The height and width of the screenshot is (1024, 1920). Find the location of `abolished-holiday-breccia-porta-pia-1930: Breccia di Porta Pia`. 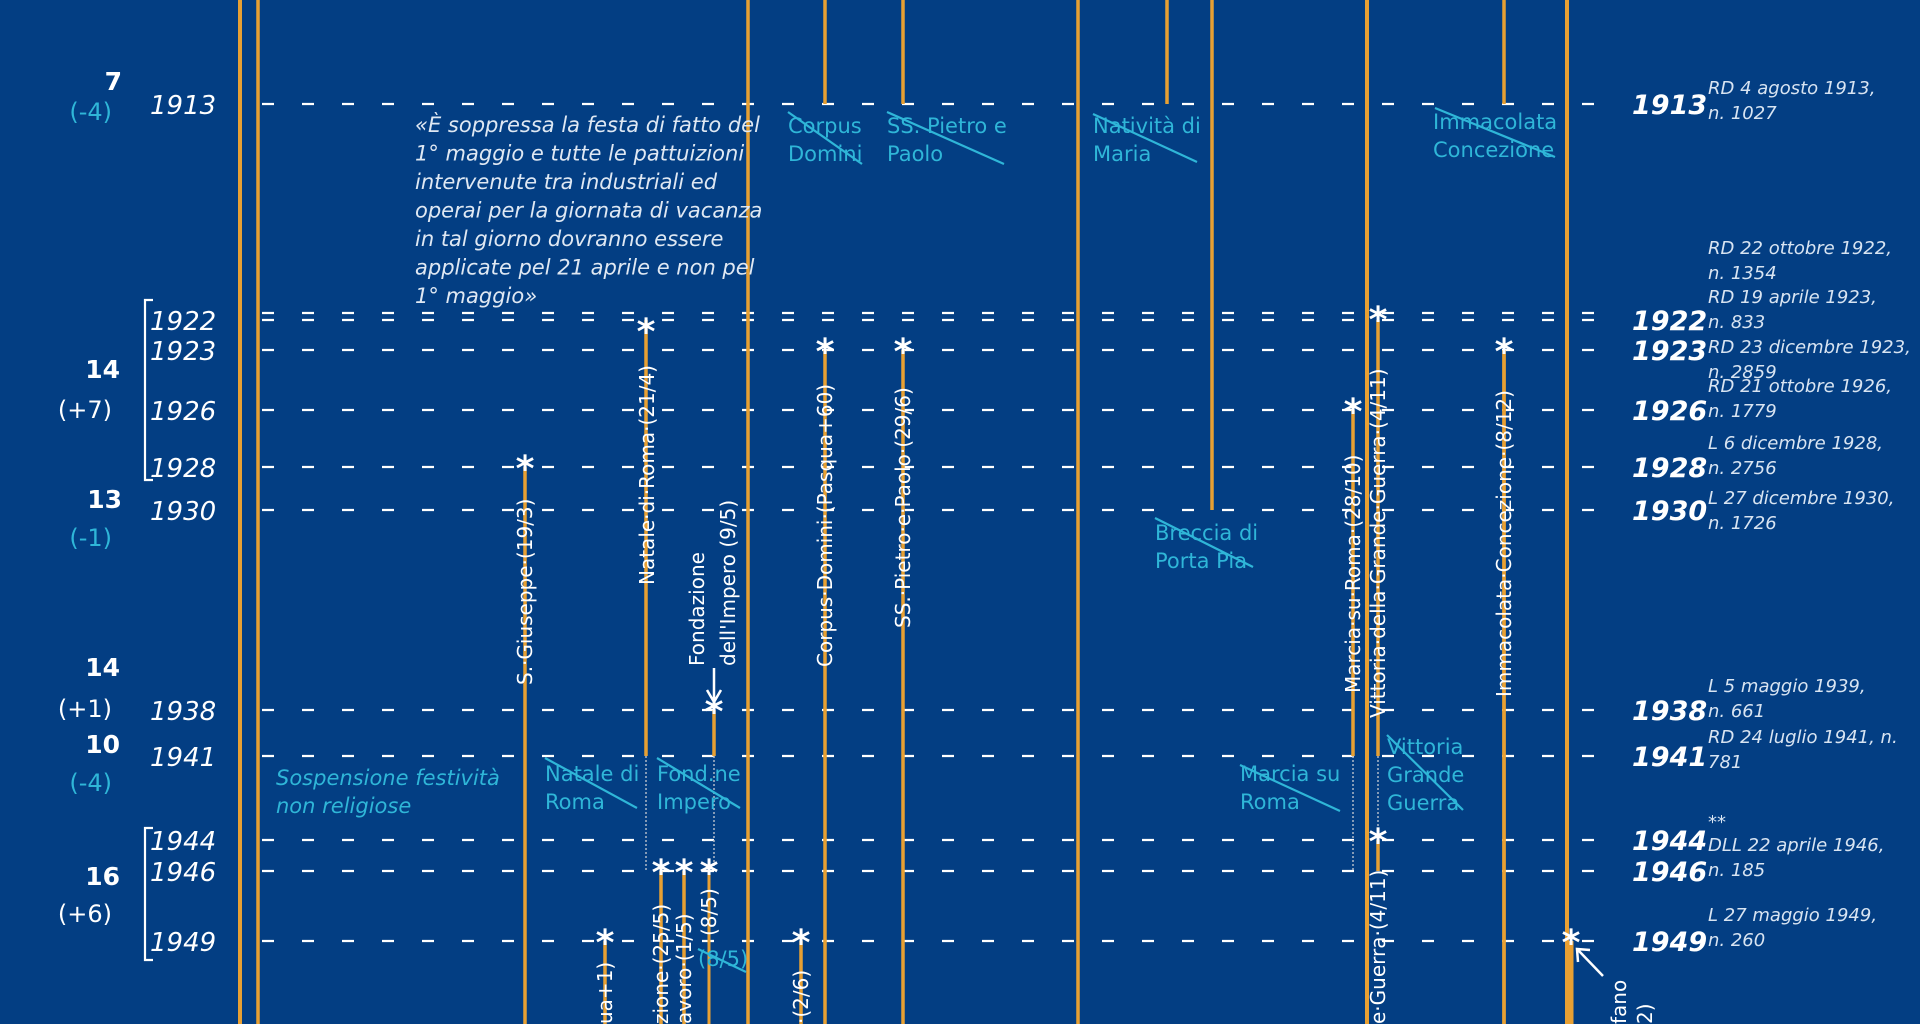

abolished-holiday-breccia-porta-pia-1930: Breccia di Porta Pia is located at coordinates (1206, 545).